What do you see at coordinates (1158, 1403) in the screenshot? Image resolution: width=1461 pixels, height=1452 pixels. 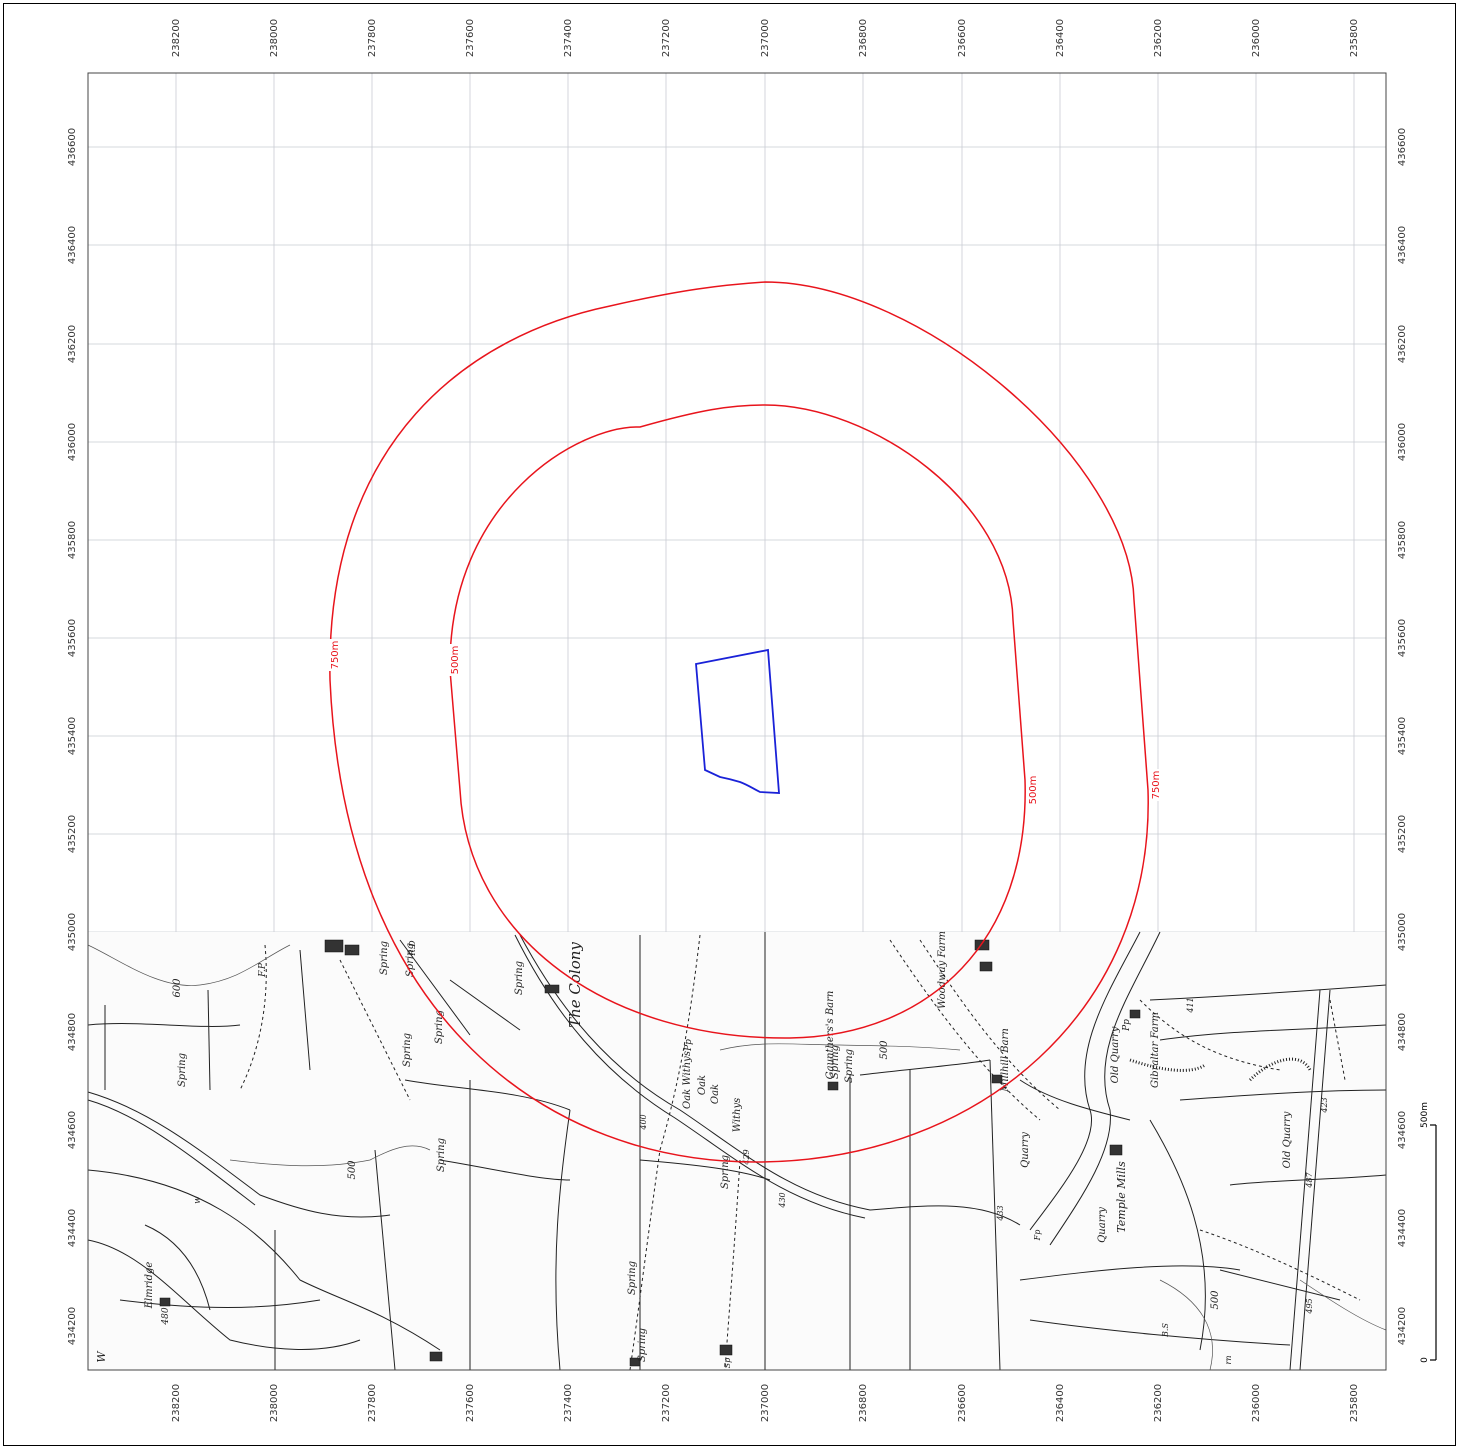 I see `easting-tick-bottom-10: 236200` at bounding box center [1158, 1403].